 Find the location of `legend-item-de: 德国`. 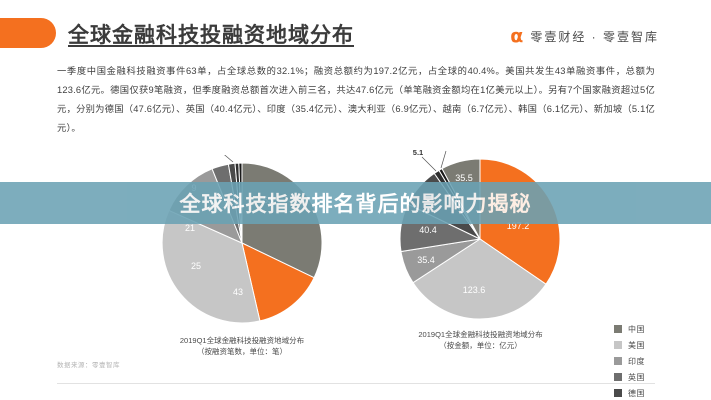

legend-item-de: 德国 is located at coordinates (654, 392).